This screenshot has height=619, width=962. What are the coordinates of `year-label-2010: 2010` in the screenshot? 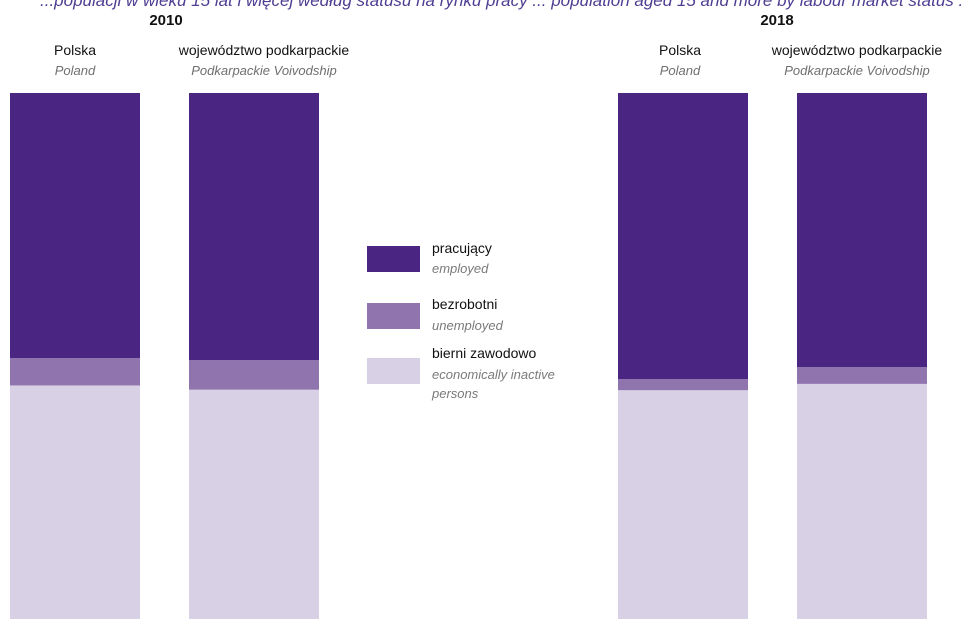 It's located at (165, 20).